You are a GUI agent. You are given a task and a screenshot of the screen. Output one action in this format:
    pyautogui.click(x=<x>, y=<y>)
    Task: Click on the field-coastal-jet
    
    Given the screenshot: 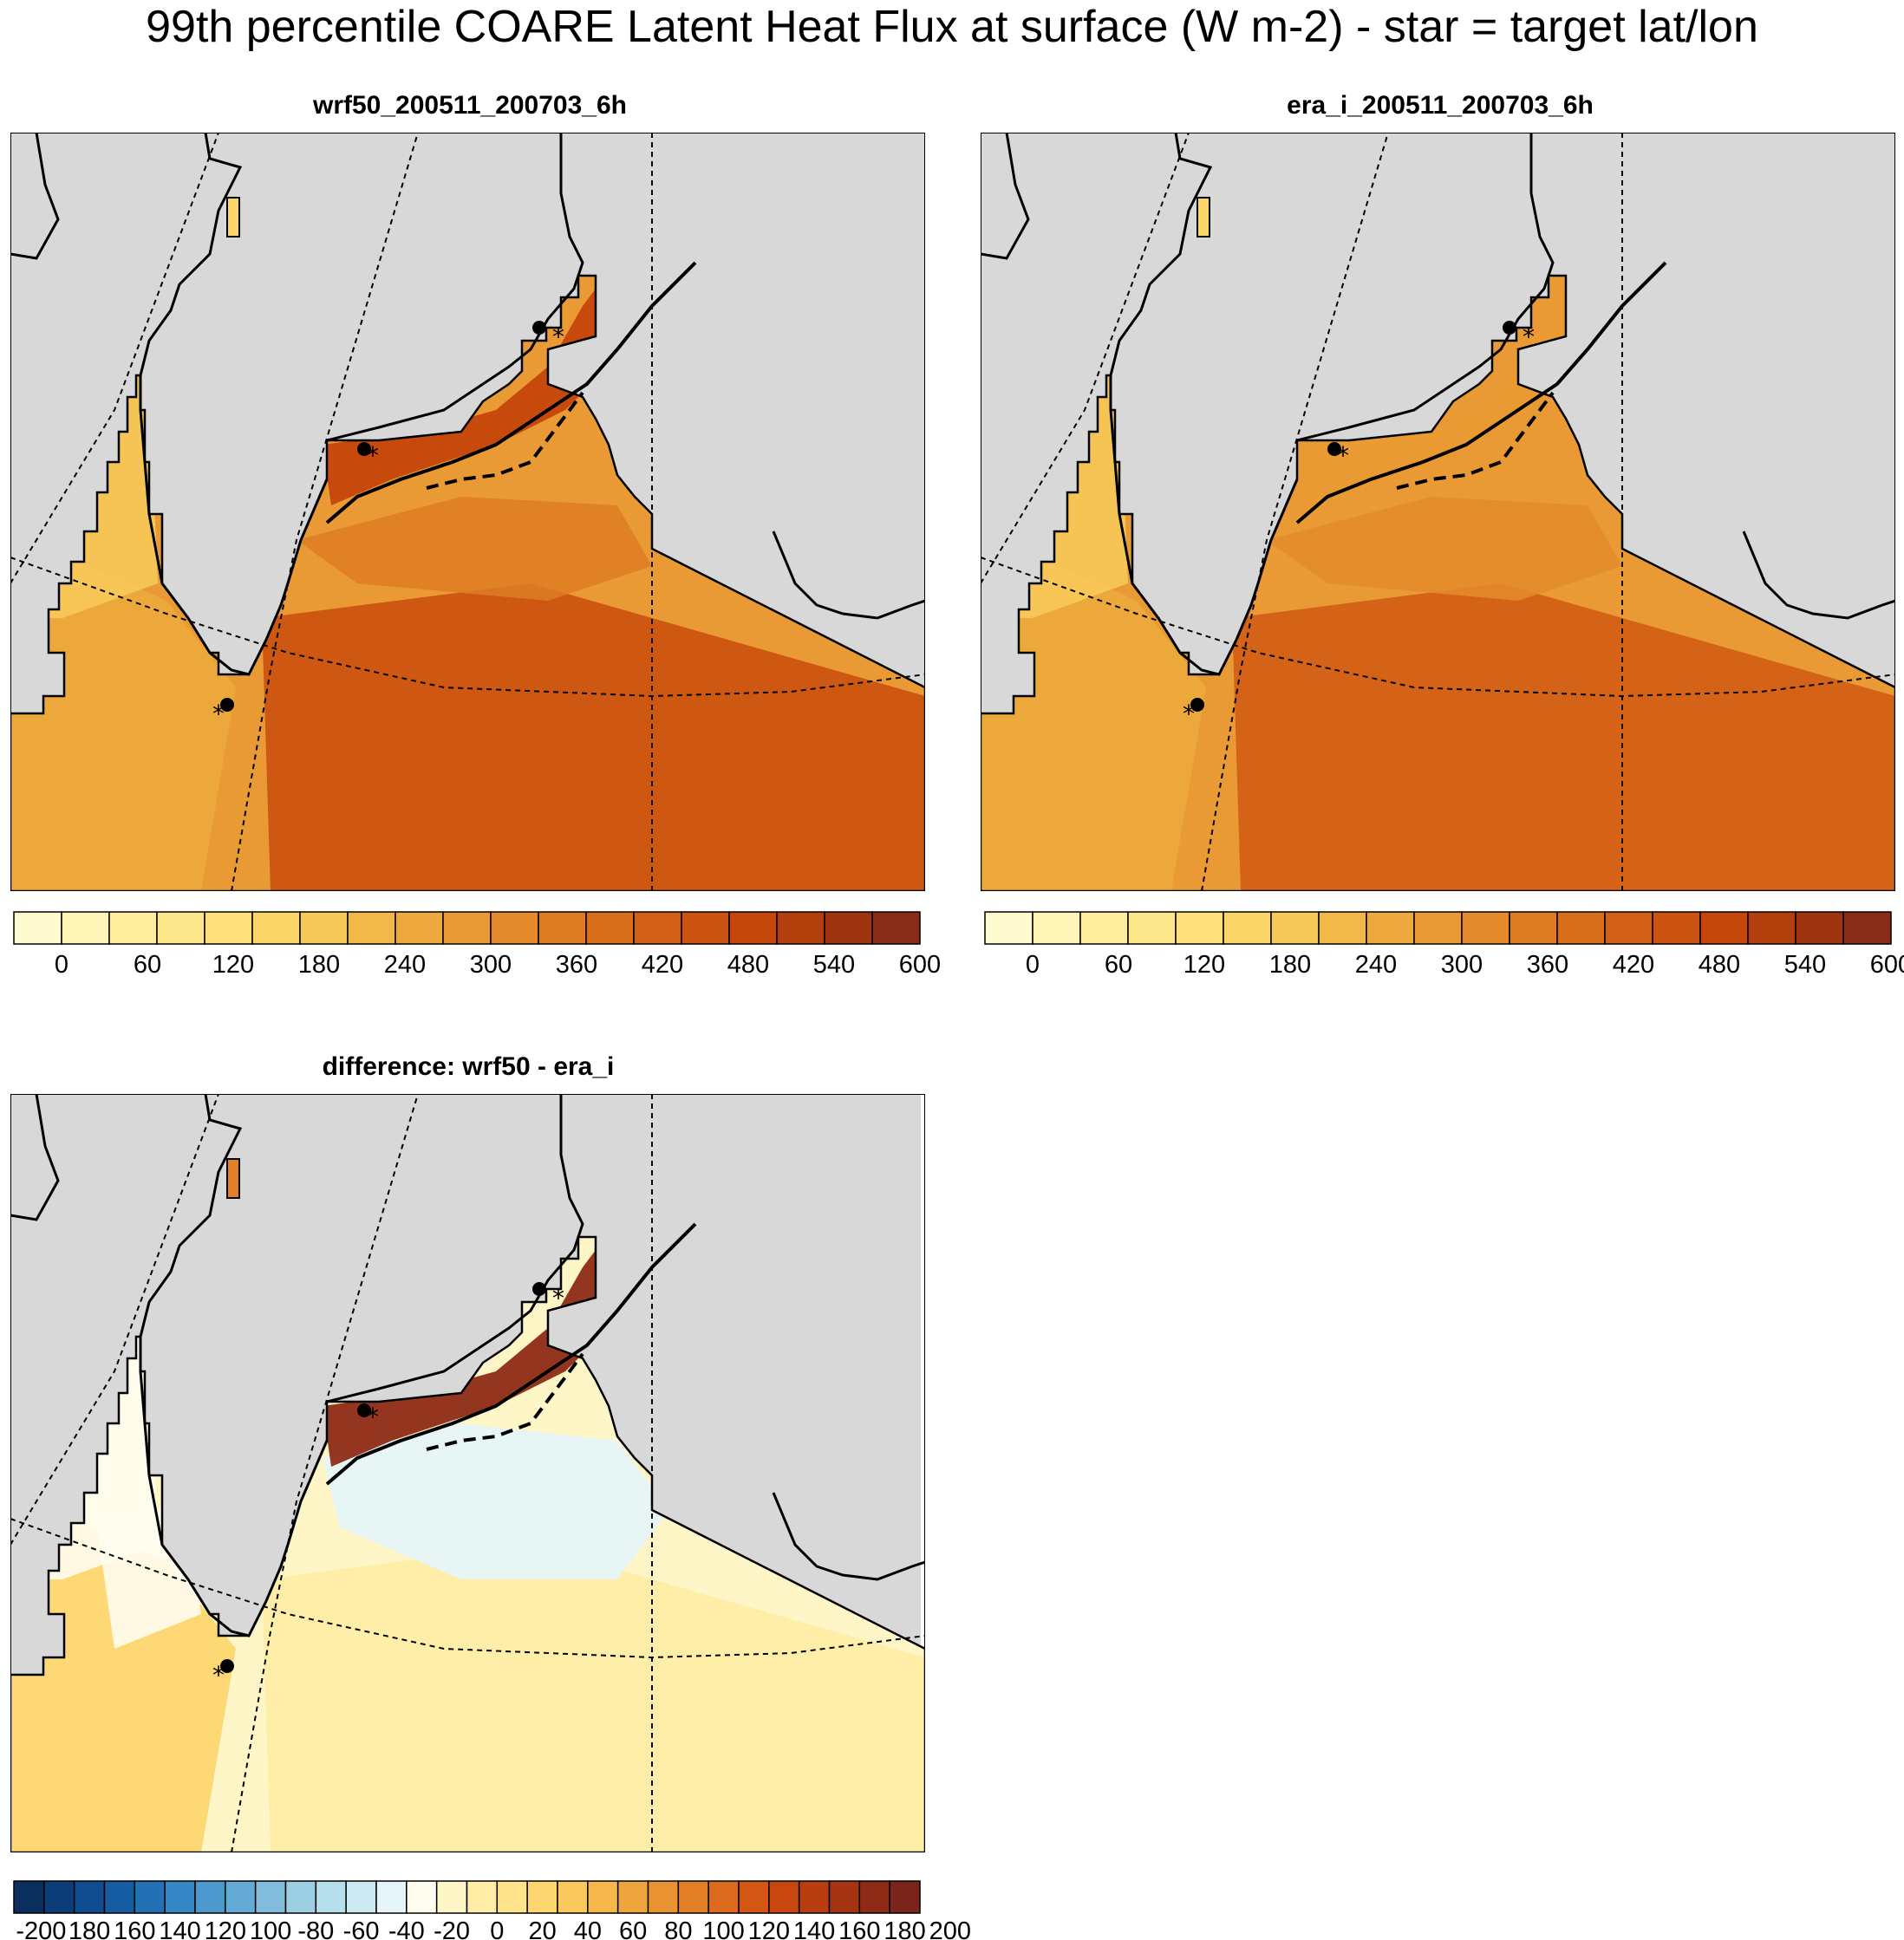 What is the action you would take?
    pyautogui.click(x=1440, y=390)
    